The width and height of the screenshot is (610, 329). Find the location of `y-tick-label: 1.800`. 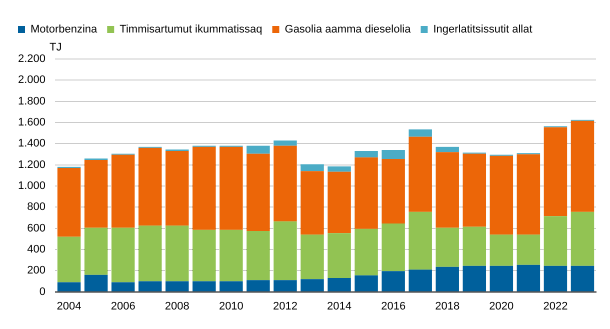

y-tick-label: 1.800 is located at coordinates (32, 101).